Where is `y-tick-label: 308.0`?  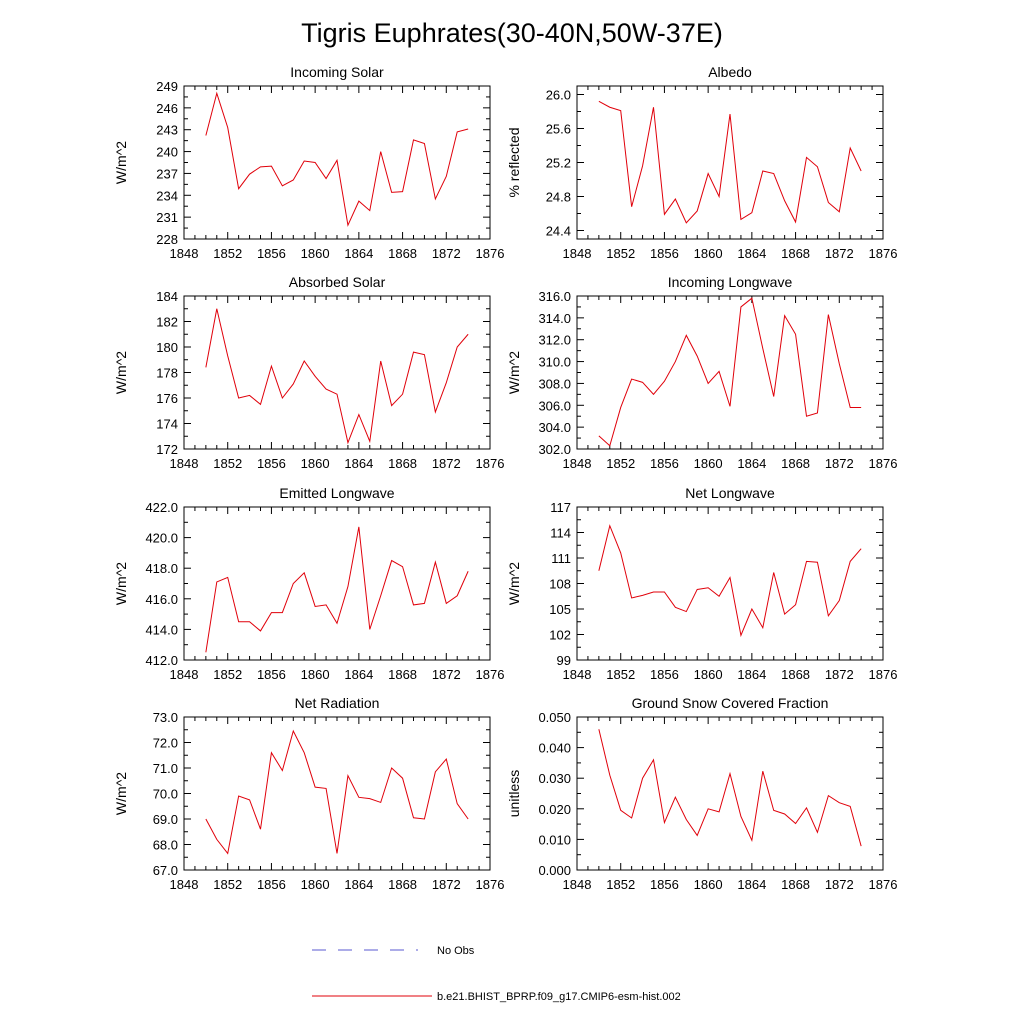 y-tick-label: 308.0 is located at coordinates (554, 383).